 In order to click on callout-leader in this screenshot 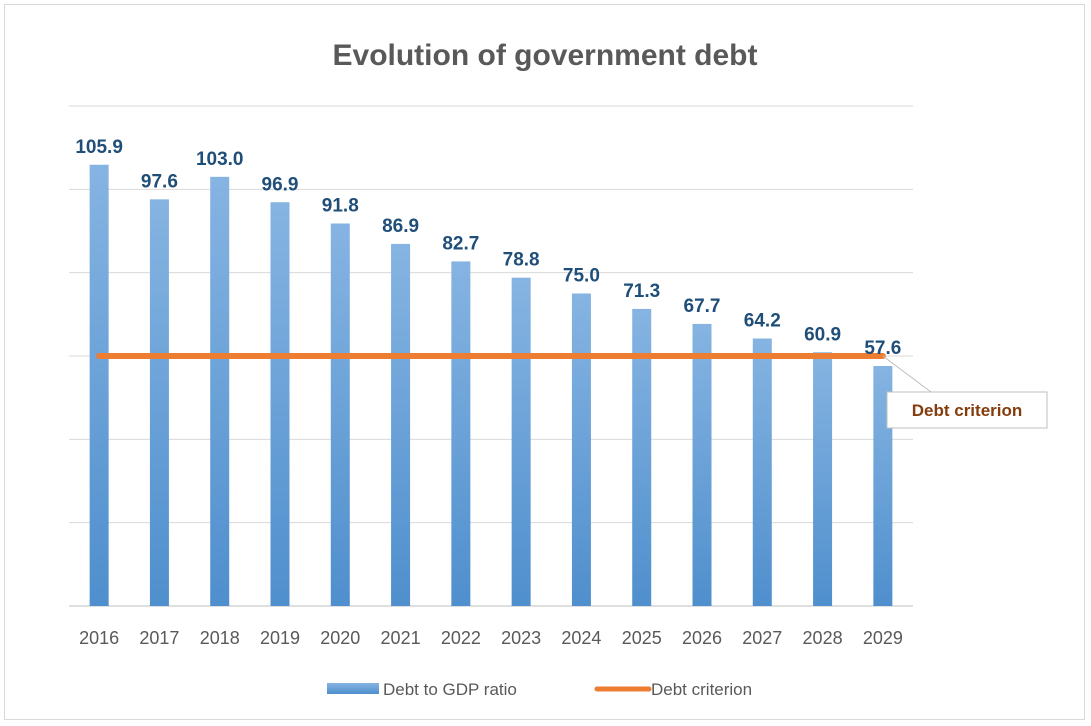, I will do `click(925, 374)`.